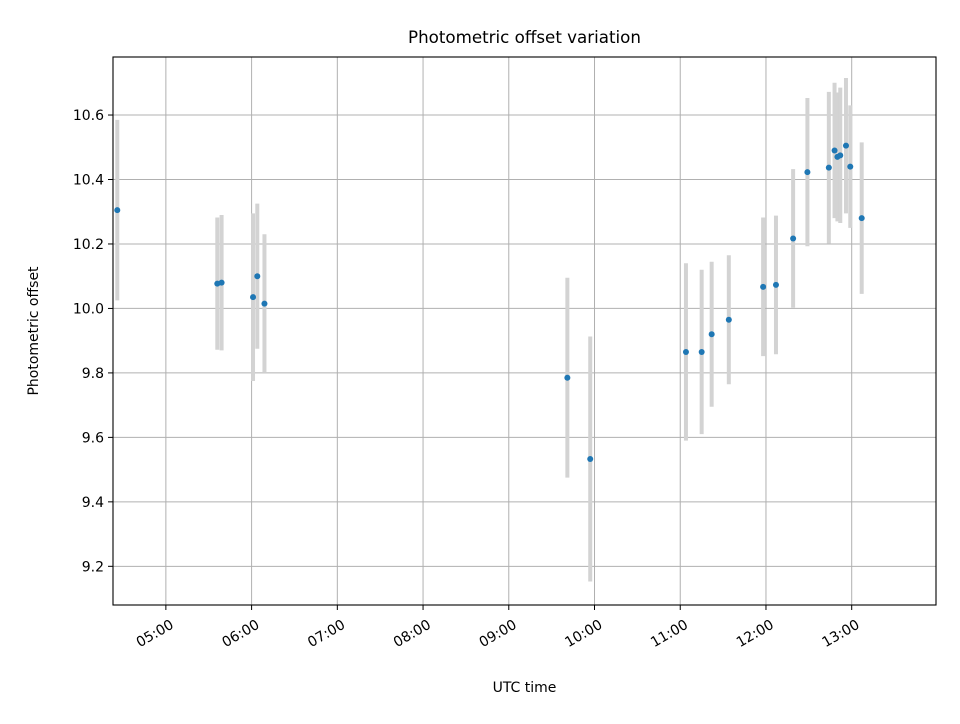  I want to click on y-axis-label: Photometric offset, so click(34, 331).